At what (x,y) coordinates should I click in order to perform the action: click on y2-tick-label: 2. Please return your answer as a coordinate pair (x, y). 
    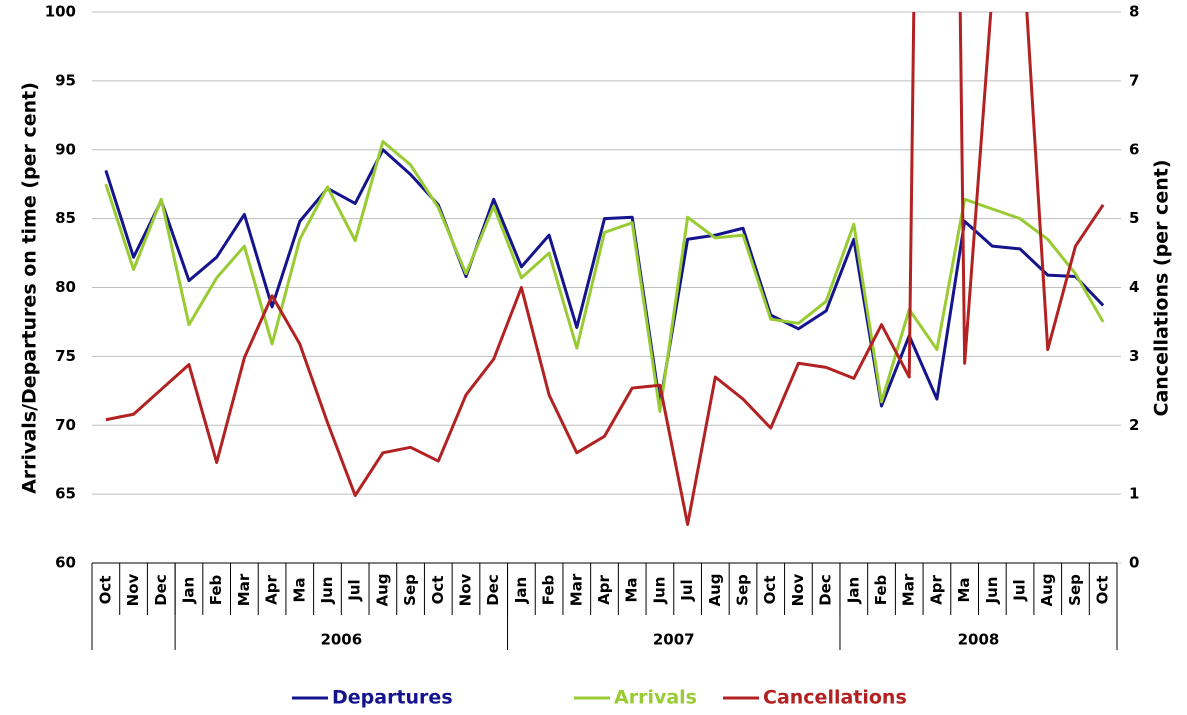
    Looking at the image, I should click on (1134, 425).